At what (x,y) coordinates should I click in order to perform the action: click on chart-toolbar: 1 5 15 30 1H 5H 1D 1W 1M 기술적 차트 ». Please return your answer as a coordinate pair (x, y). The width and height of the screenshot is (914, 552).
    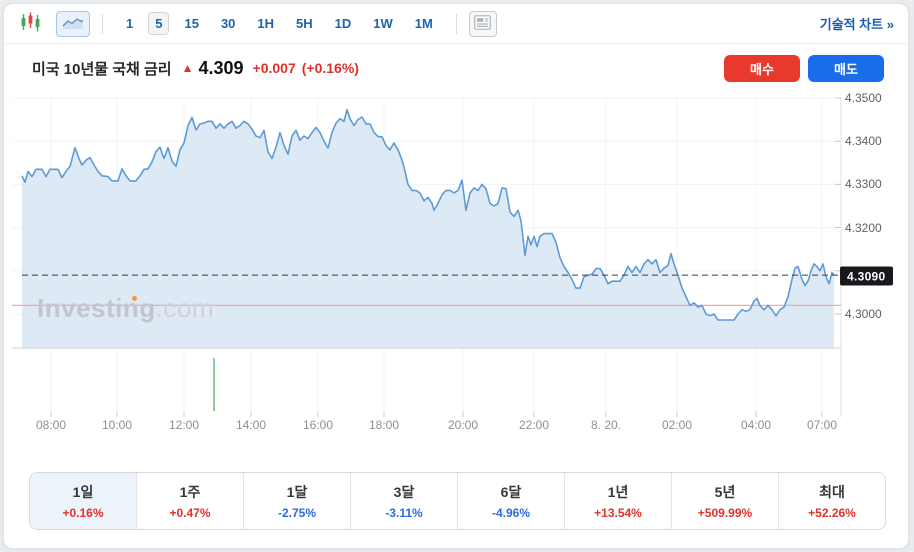
    Looking at the image, I should click on (456, 24).